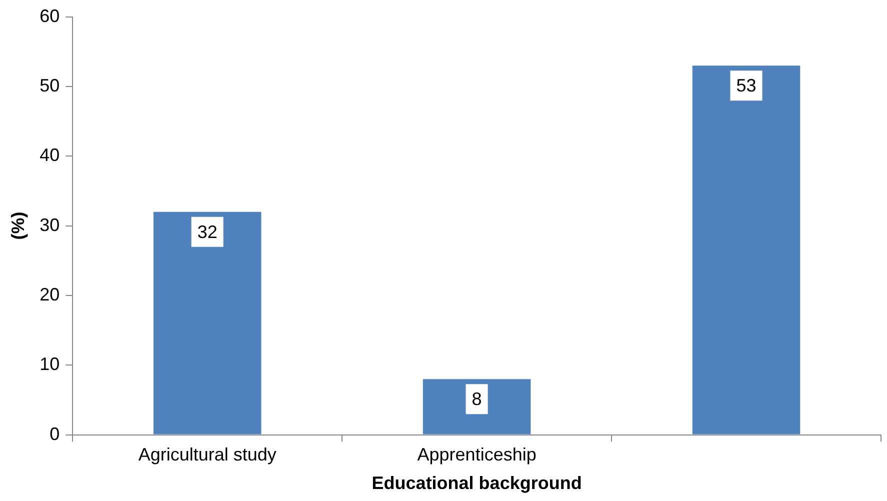 This screenshot has width=887, height=501. Describe the element at coordinates (746, 86) in the screenshot. I see `data-label: 53` at that location.